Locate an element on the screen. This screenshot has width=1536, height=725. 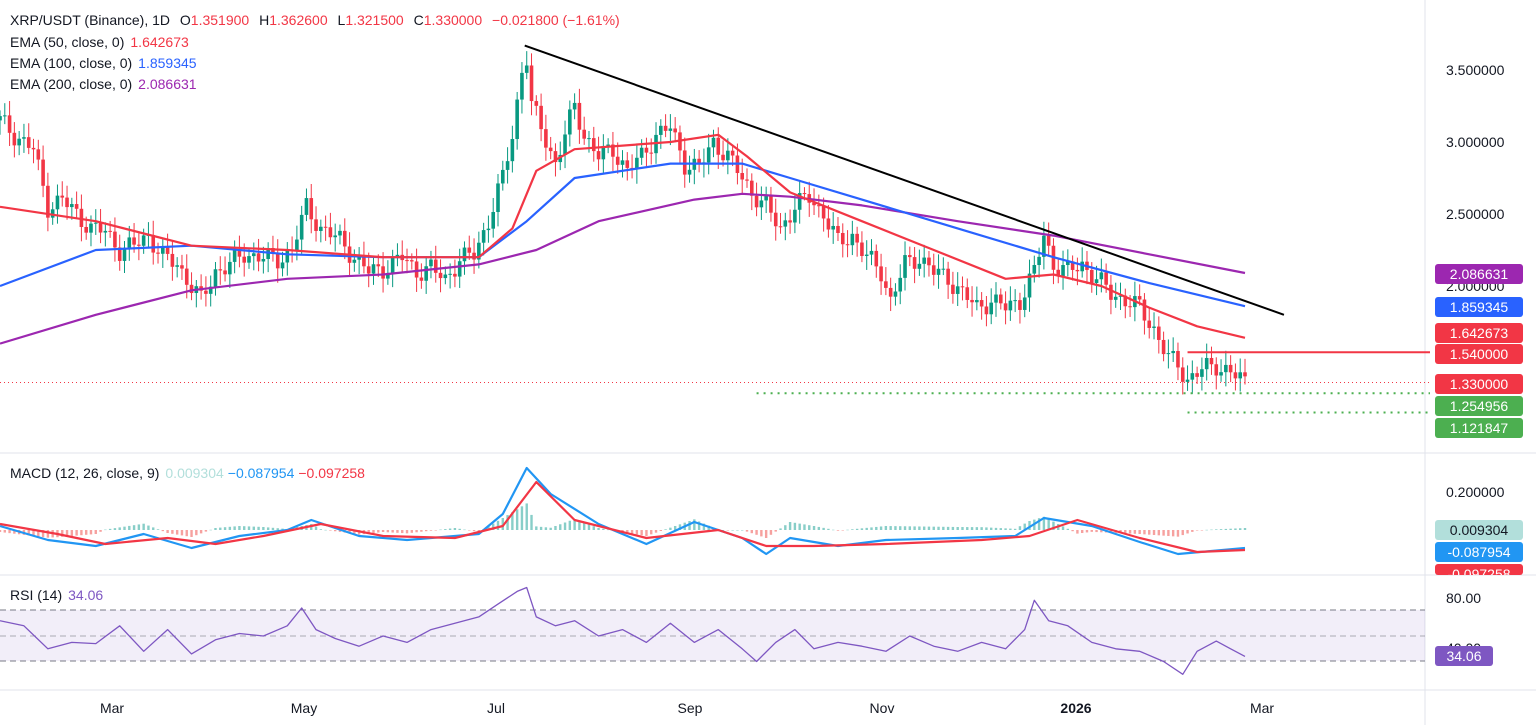
macd-line-label: -0.087954 is located at coordinates (1479, 552).